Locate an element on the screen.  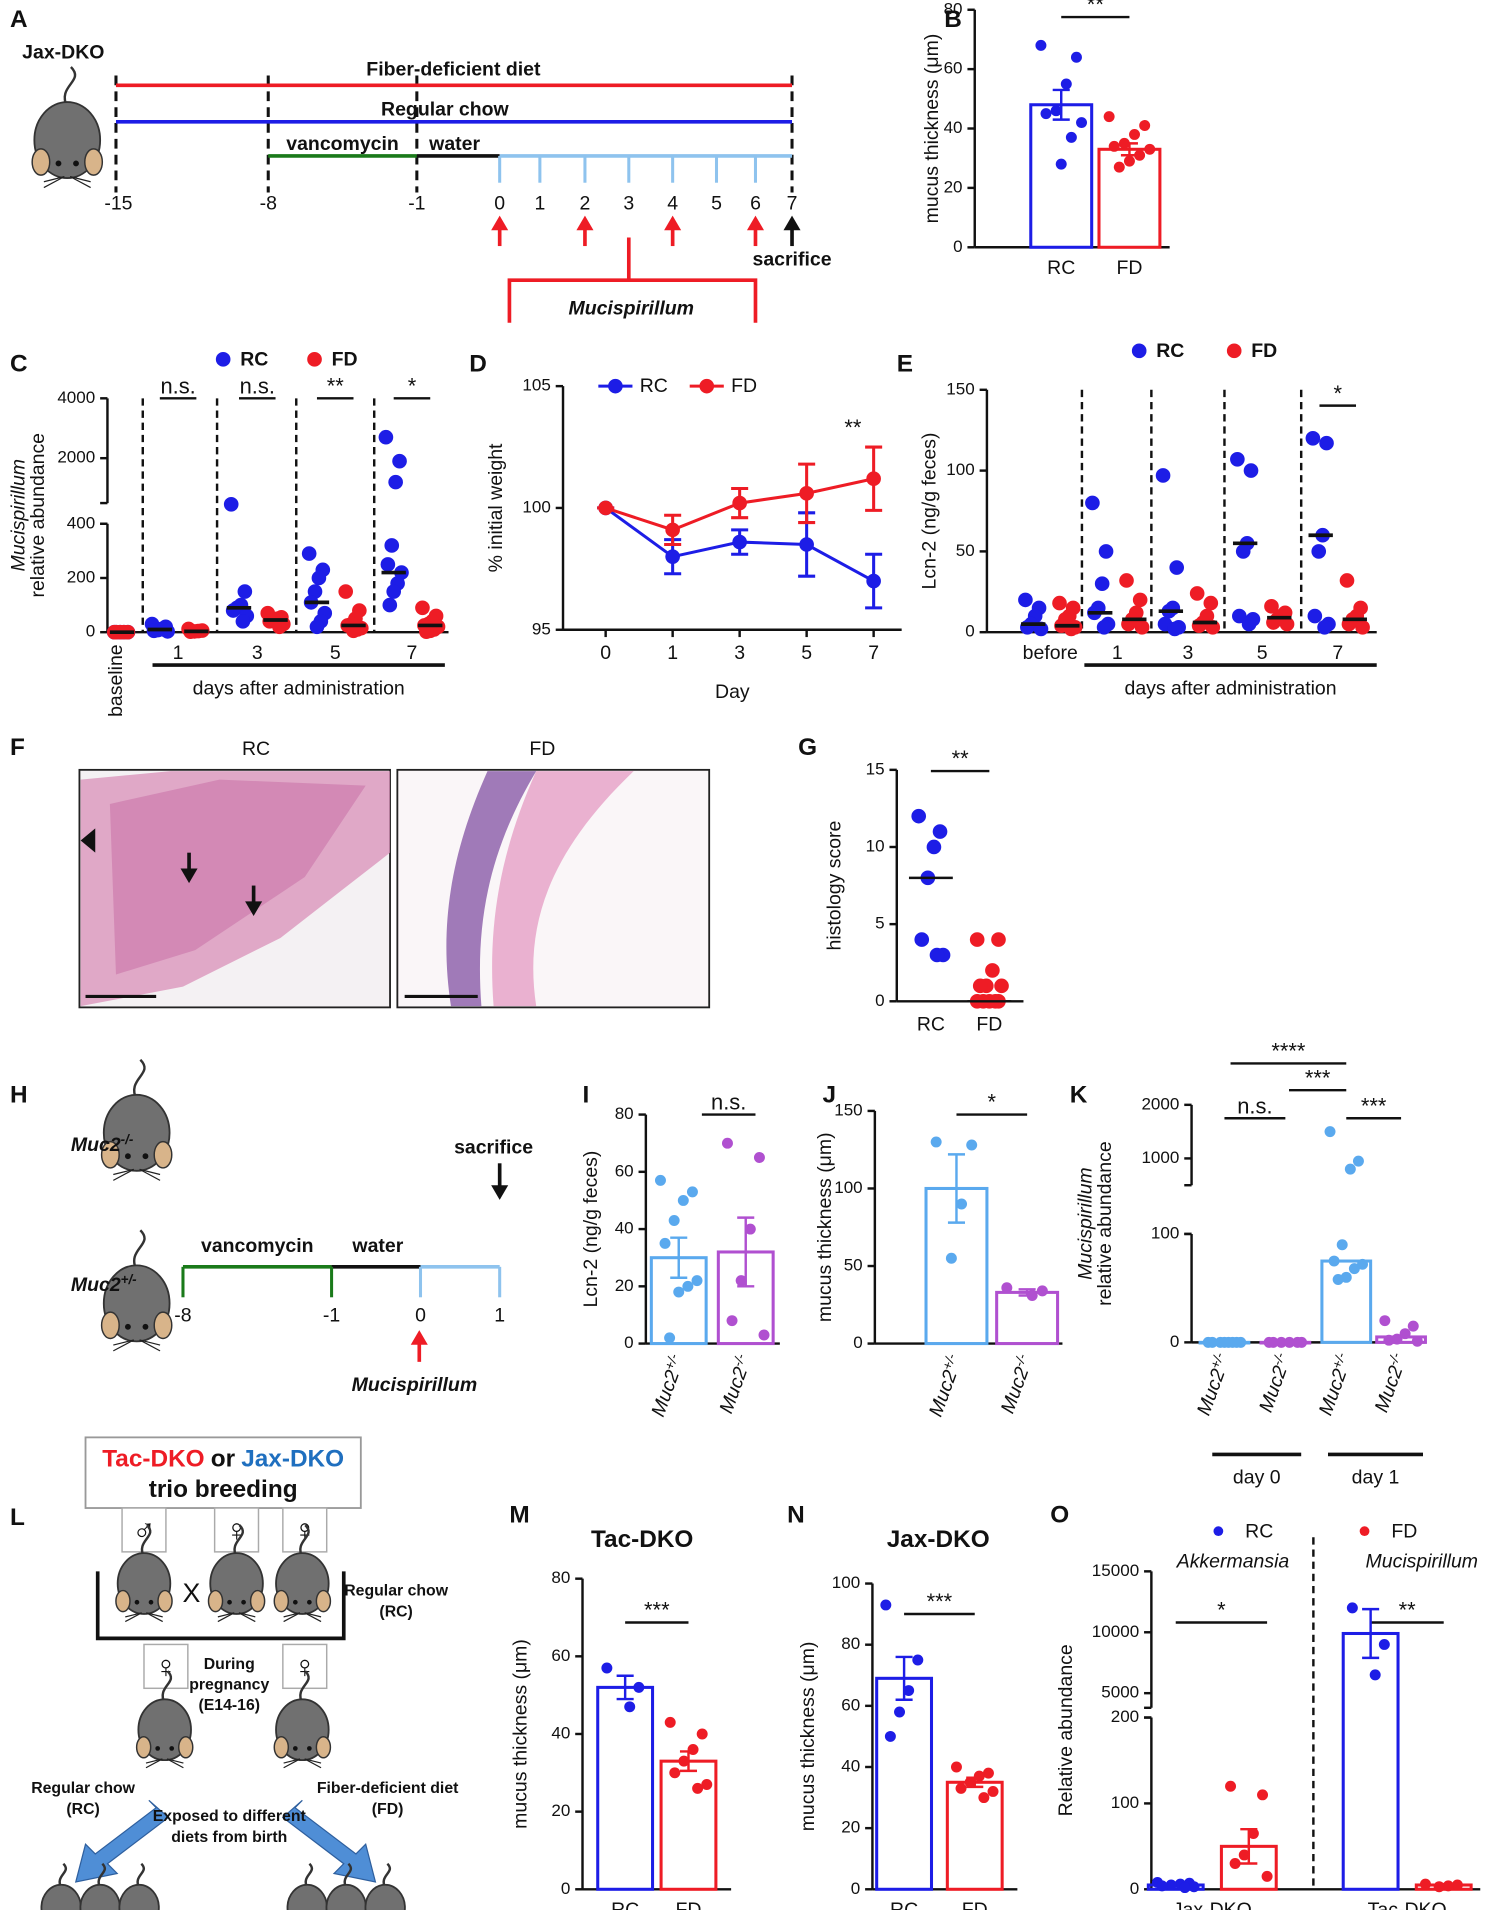
strain-a: Tac-DKO is located at coordinates (153, 1459).